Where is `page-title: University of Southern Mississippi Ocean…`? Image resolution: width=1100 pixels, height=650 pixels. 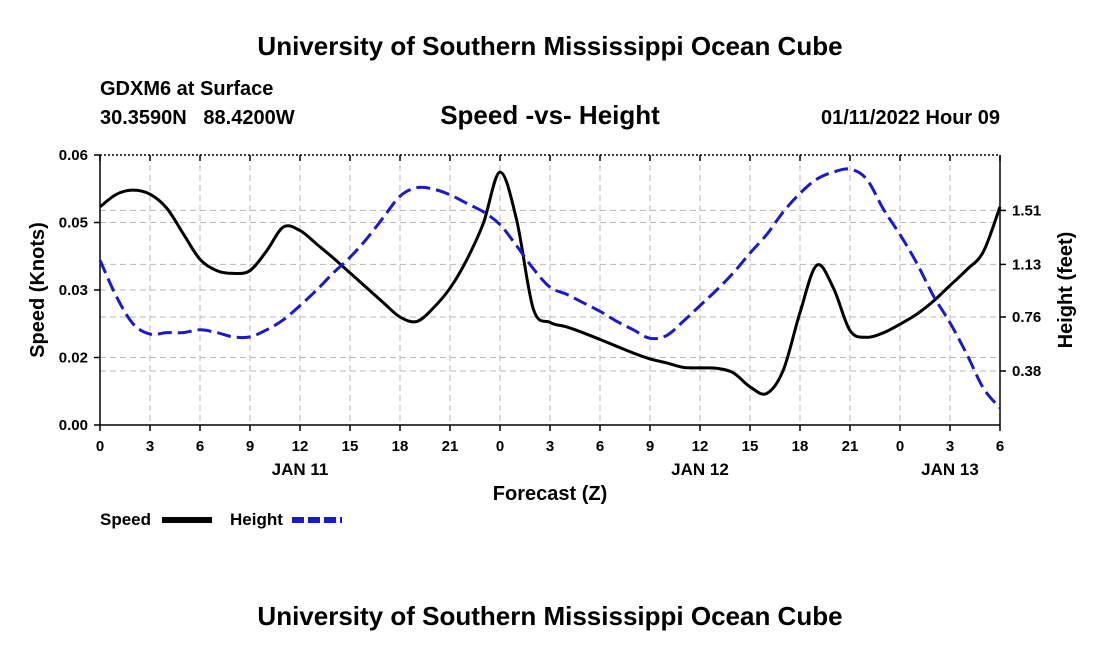 page-title: University of Southern Mississippi Ocean… is located at coordinates (549, 46).